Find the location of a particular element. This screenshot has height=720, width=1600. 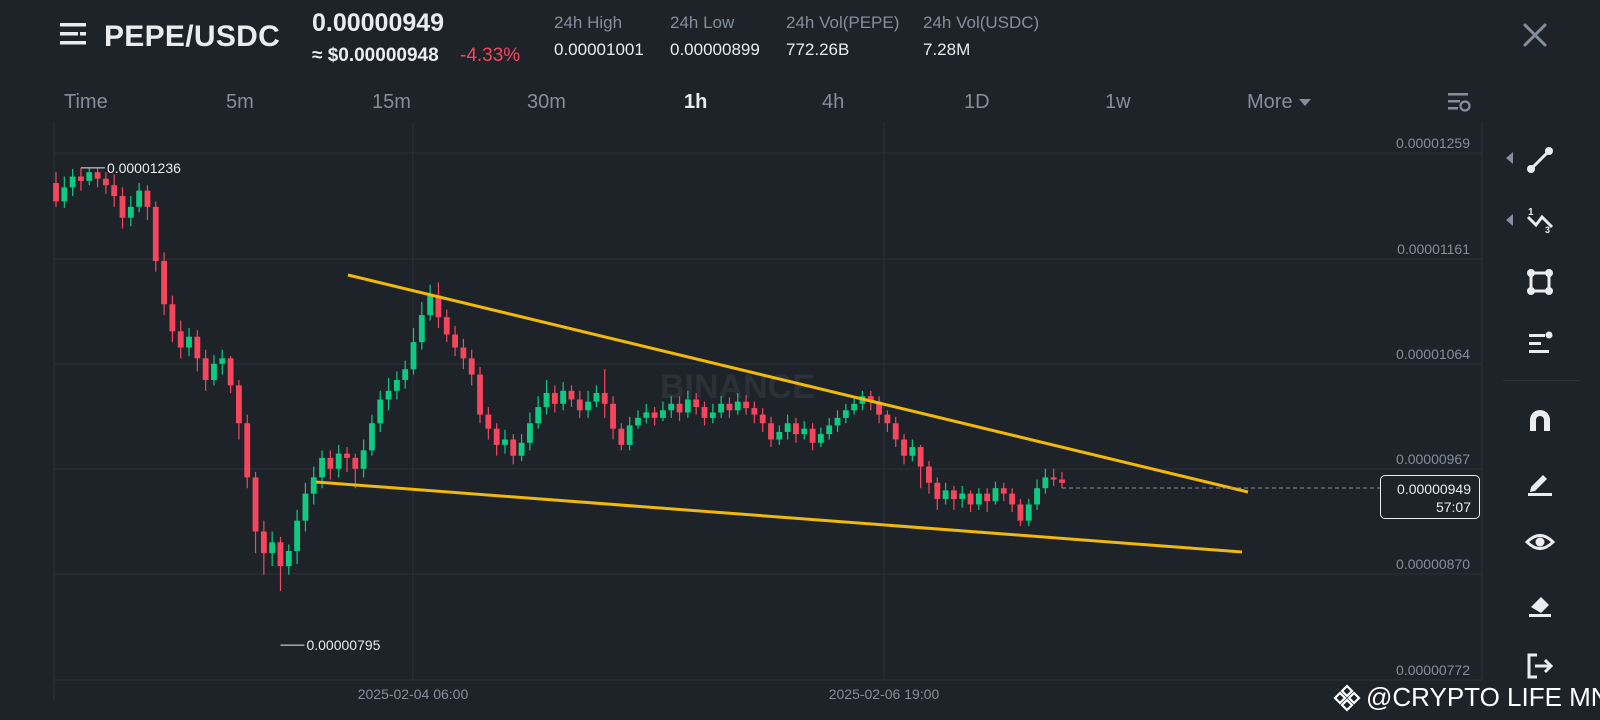

stat-value-24h-vol-usdc: 7.28M is located at coordinates (947, 49).